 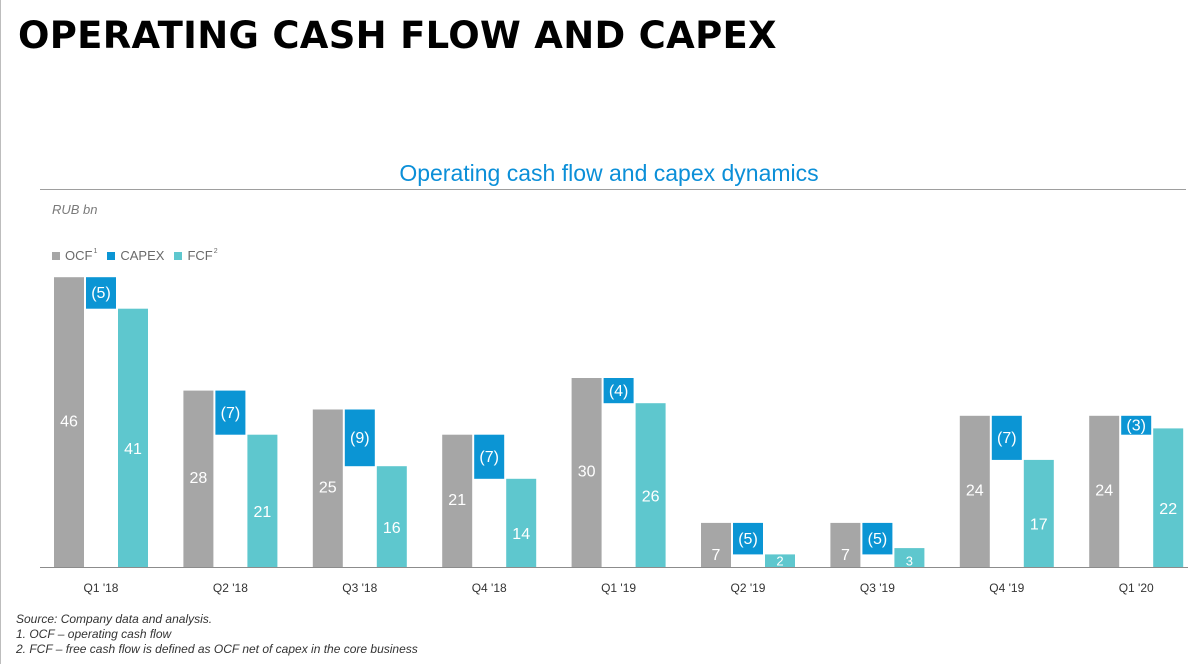 I want to click on chart-legend: OCF1 CAPEX FCF2, so click(x=140, y=255).